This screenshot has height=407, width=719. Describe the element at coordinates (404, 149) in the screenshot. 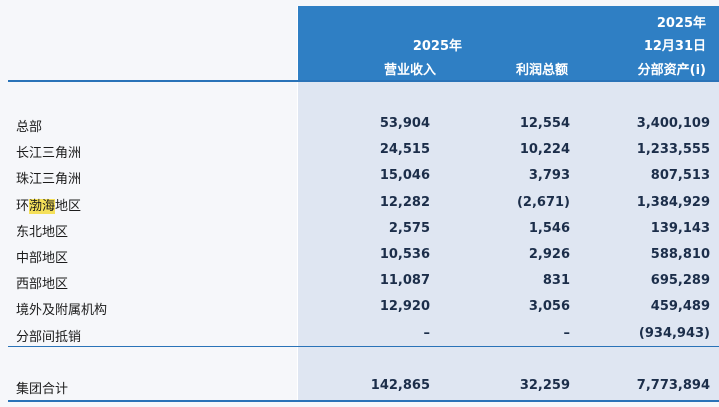

I see `revenue-cell: 24,515` at that location.